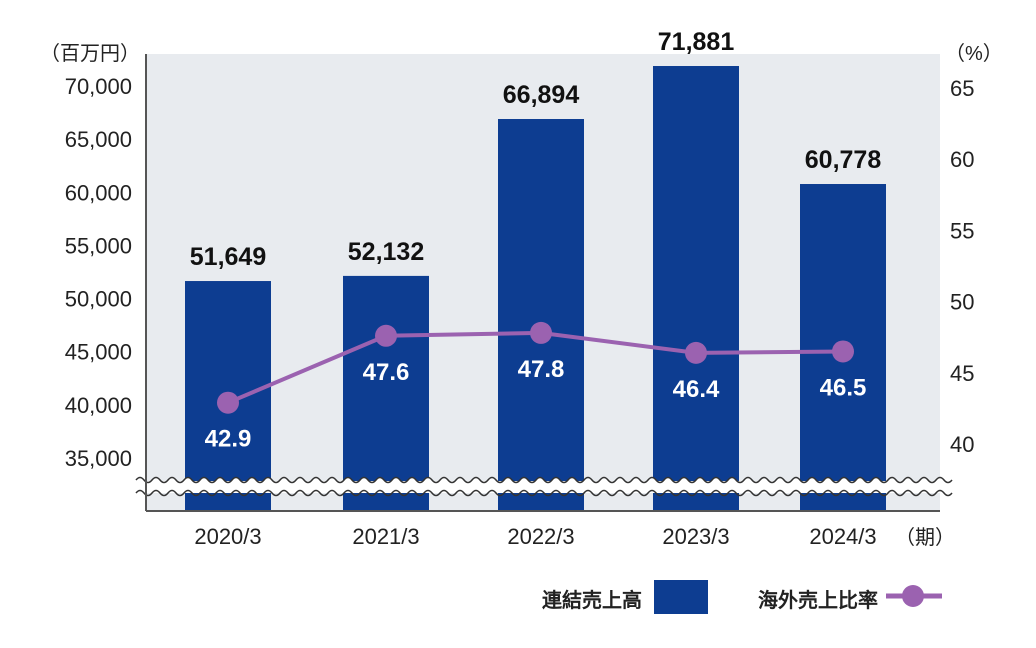 The image size is (1036, 648). I want to click on line-point-2020/3, so click(228, 402).